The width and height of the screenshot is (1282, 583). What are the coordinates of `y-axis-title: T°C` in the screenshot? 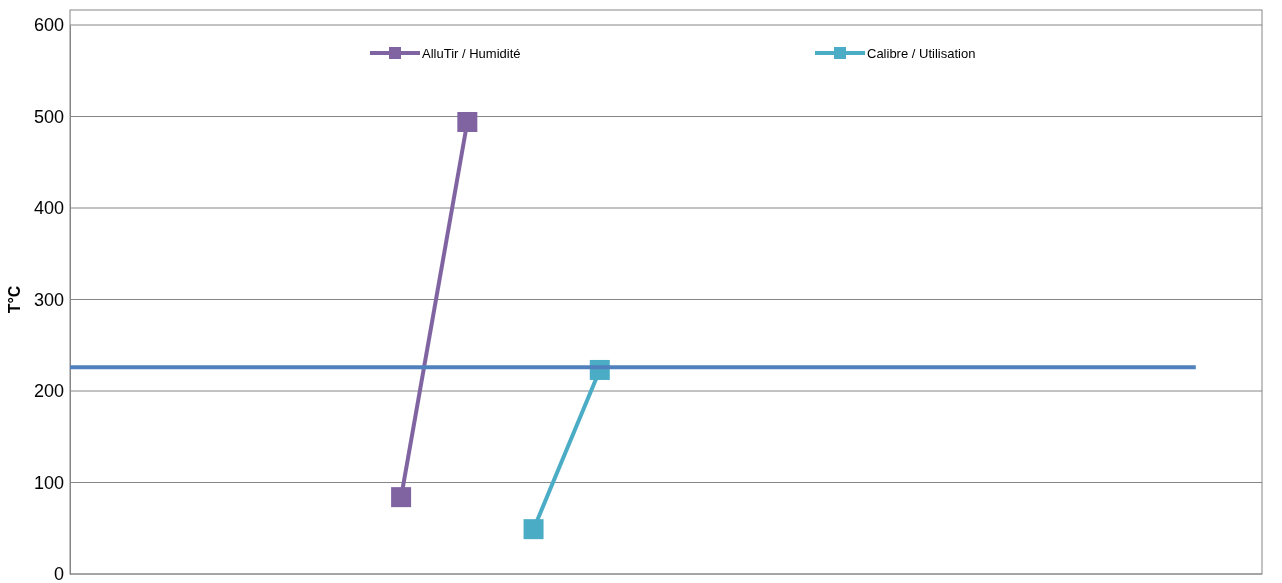 It's located at (14, 299).